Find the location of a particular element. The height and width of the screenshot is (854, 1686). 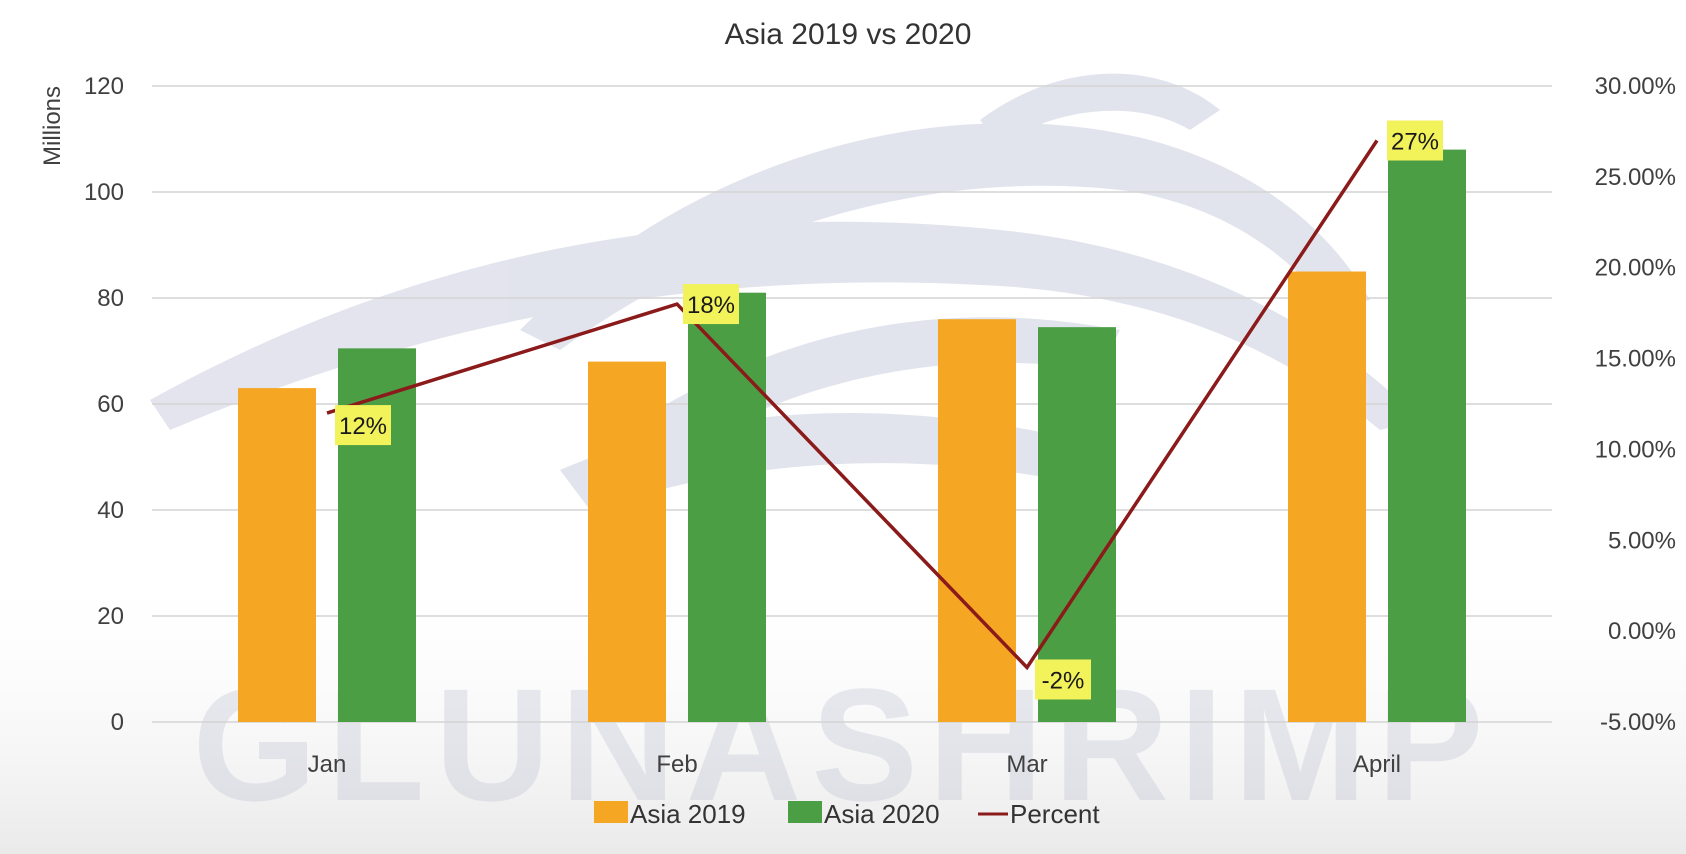

bar-asia-2019-mar is located at coordinates (977, 520).